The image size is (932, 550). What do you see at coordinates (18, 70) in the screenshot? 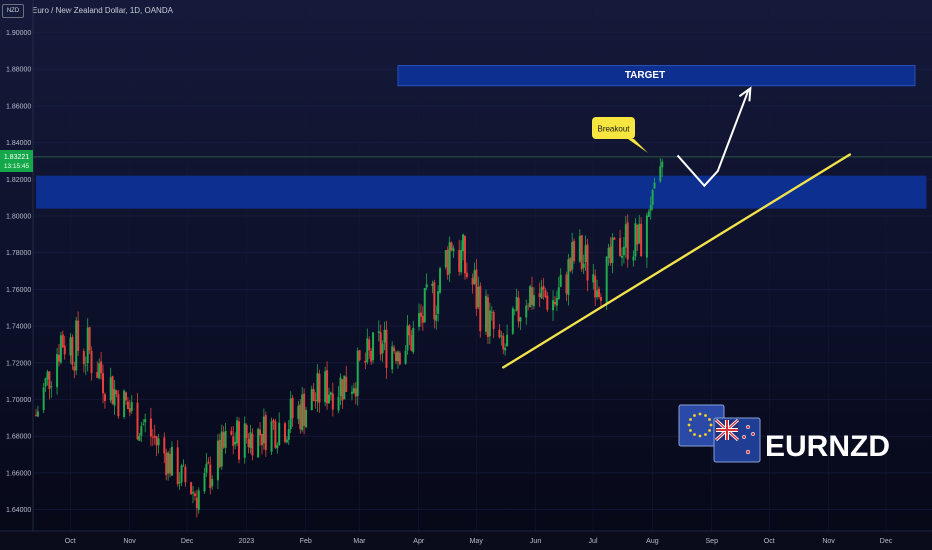
I see `y-tick-label: 1.88000` at bounding box center [18, 70].